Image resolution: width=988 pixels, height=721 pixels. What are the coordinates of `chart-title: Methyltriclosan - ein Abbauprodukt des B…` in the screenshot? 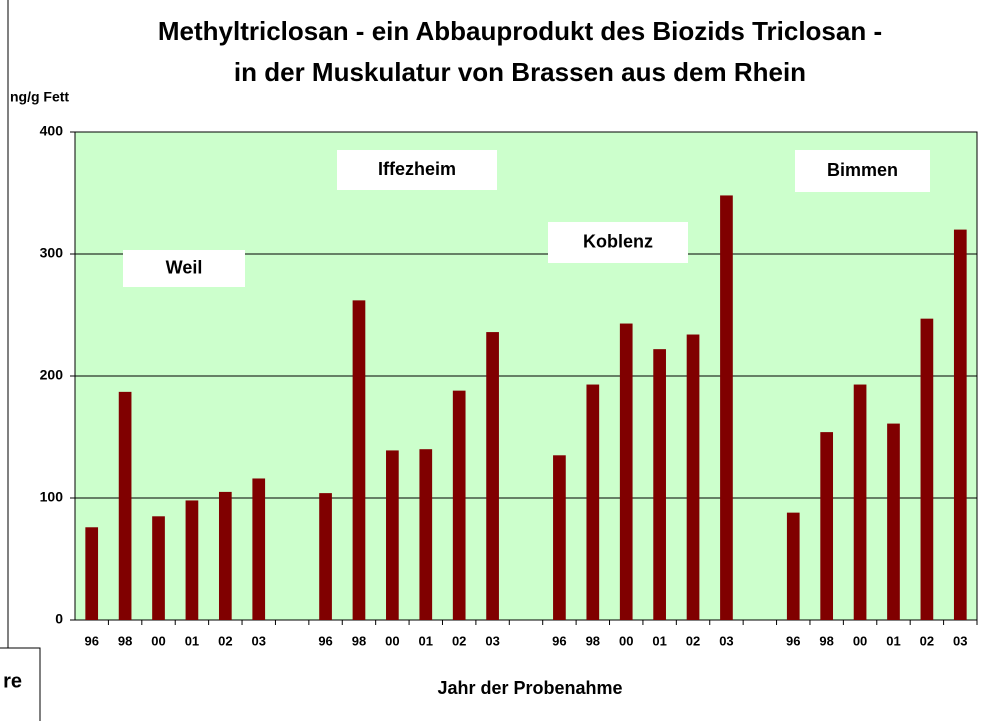 It's located at (520, 31).